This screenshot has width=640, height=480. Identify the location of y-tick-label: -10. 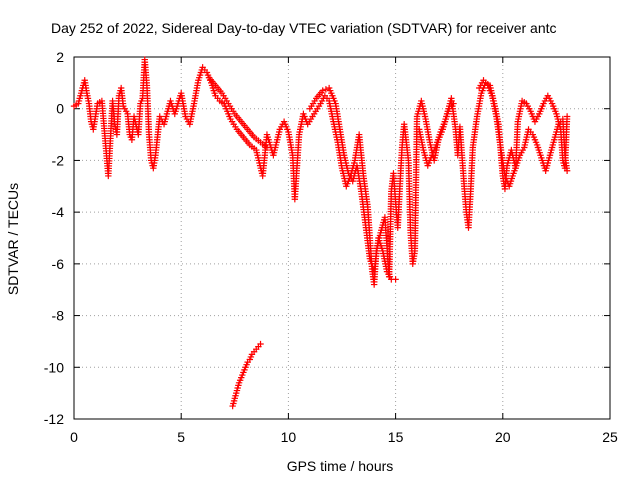
(54, 367).